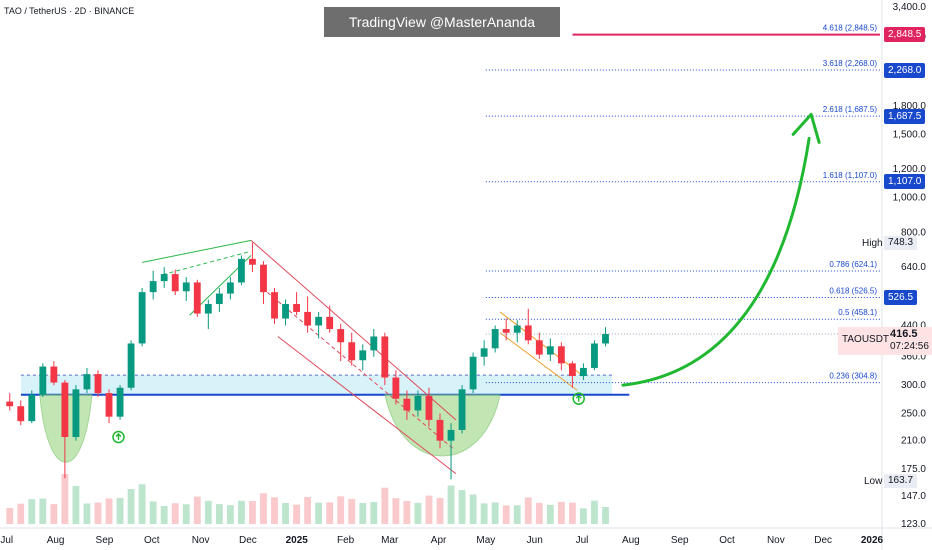 This screenshot has width=932, height=550. I want to click on fib-level-label: 0.618 (526.5), so click(853, 291).